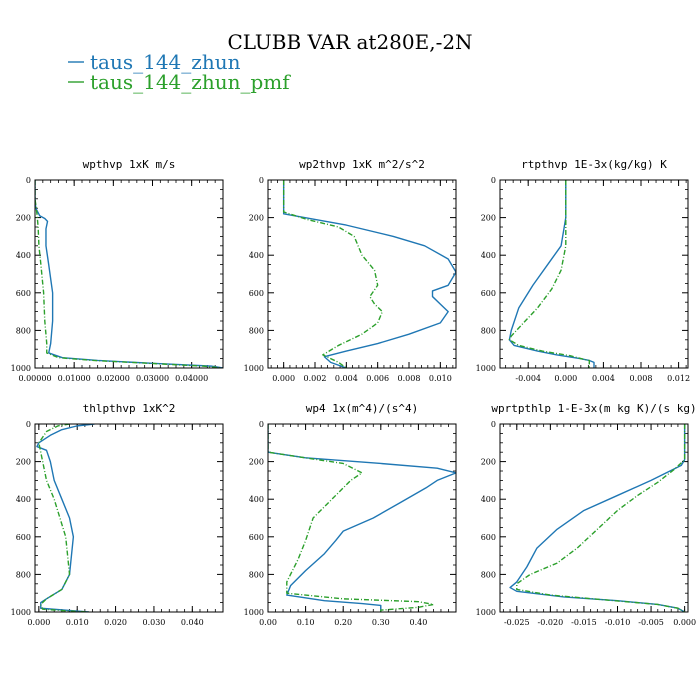  Describe the element at coordinates (74, 378) in the screenshot. I see `x-tick-label: 0.01000` at that location.